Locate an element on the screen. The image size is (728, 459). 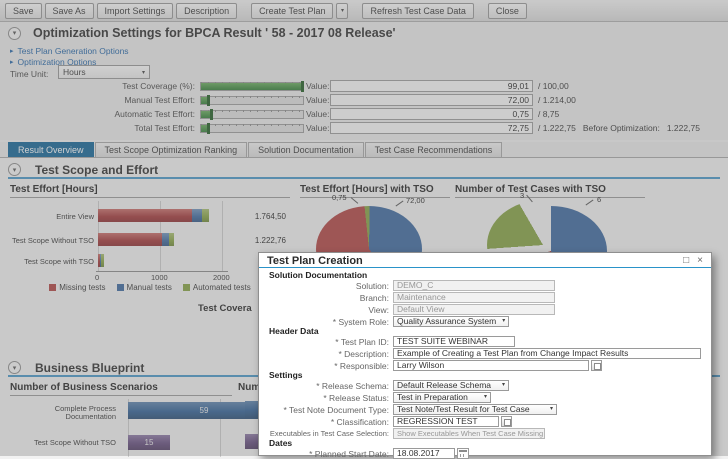
create-test-plan-menu-button: ▾ is located at coordinates (342, 10).